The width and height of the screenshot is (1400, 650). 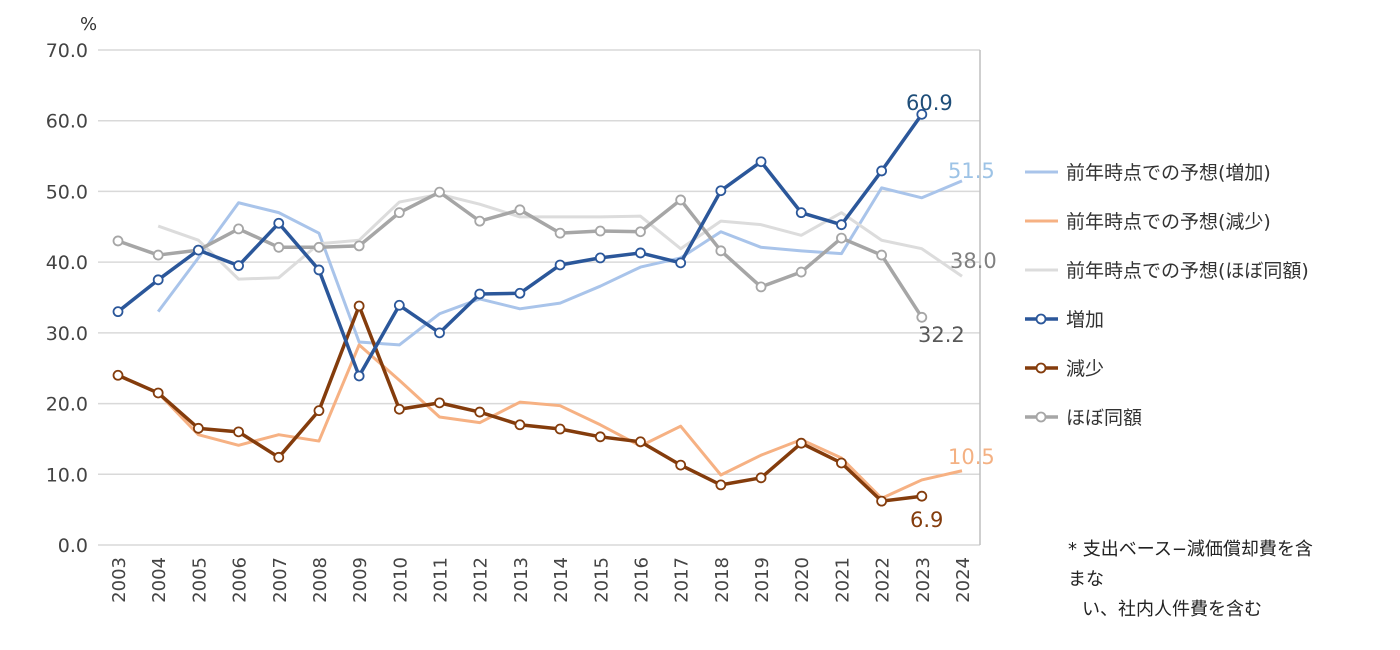 What do you see at coordinates (521, 580) in the screenshot?
I see `x-tick-label: 2013` at bounding box center [521, 580].